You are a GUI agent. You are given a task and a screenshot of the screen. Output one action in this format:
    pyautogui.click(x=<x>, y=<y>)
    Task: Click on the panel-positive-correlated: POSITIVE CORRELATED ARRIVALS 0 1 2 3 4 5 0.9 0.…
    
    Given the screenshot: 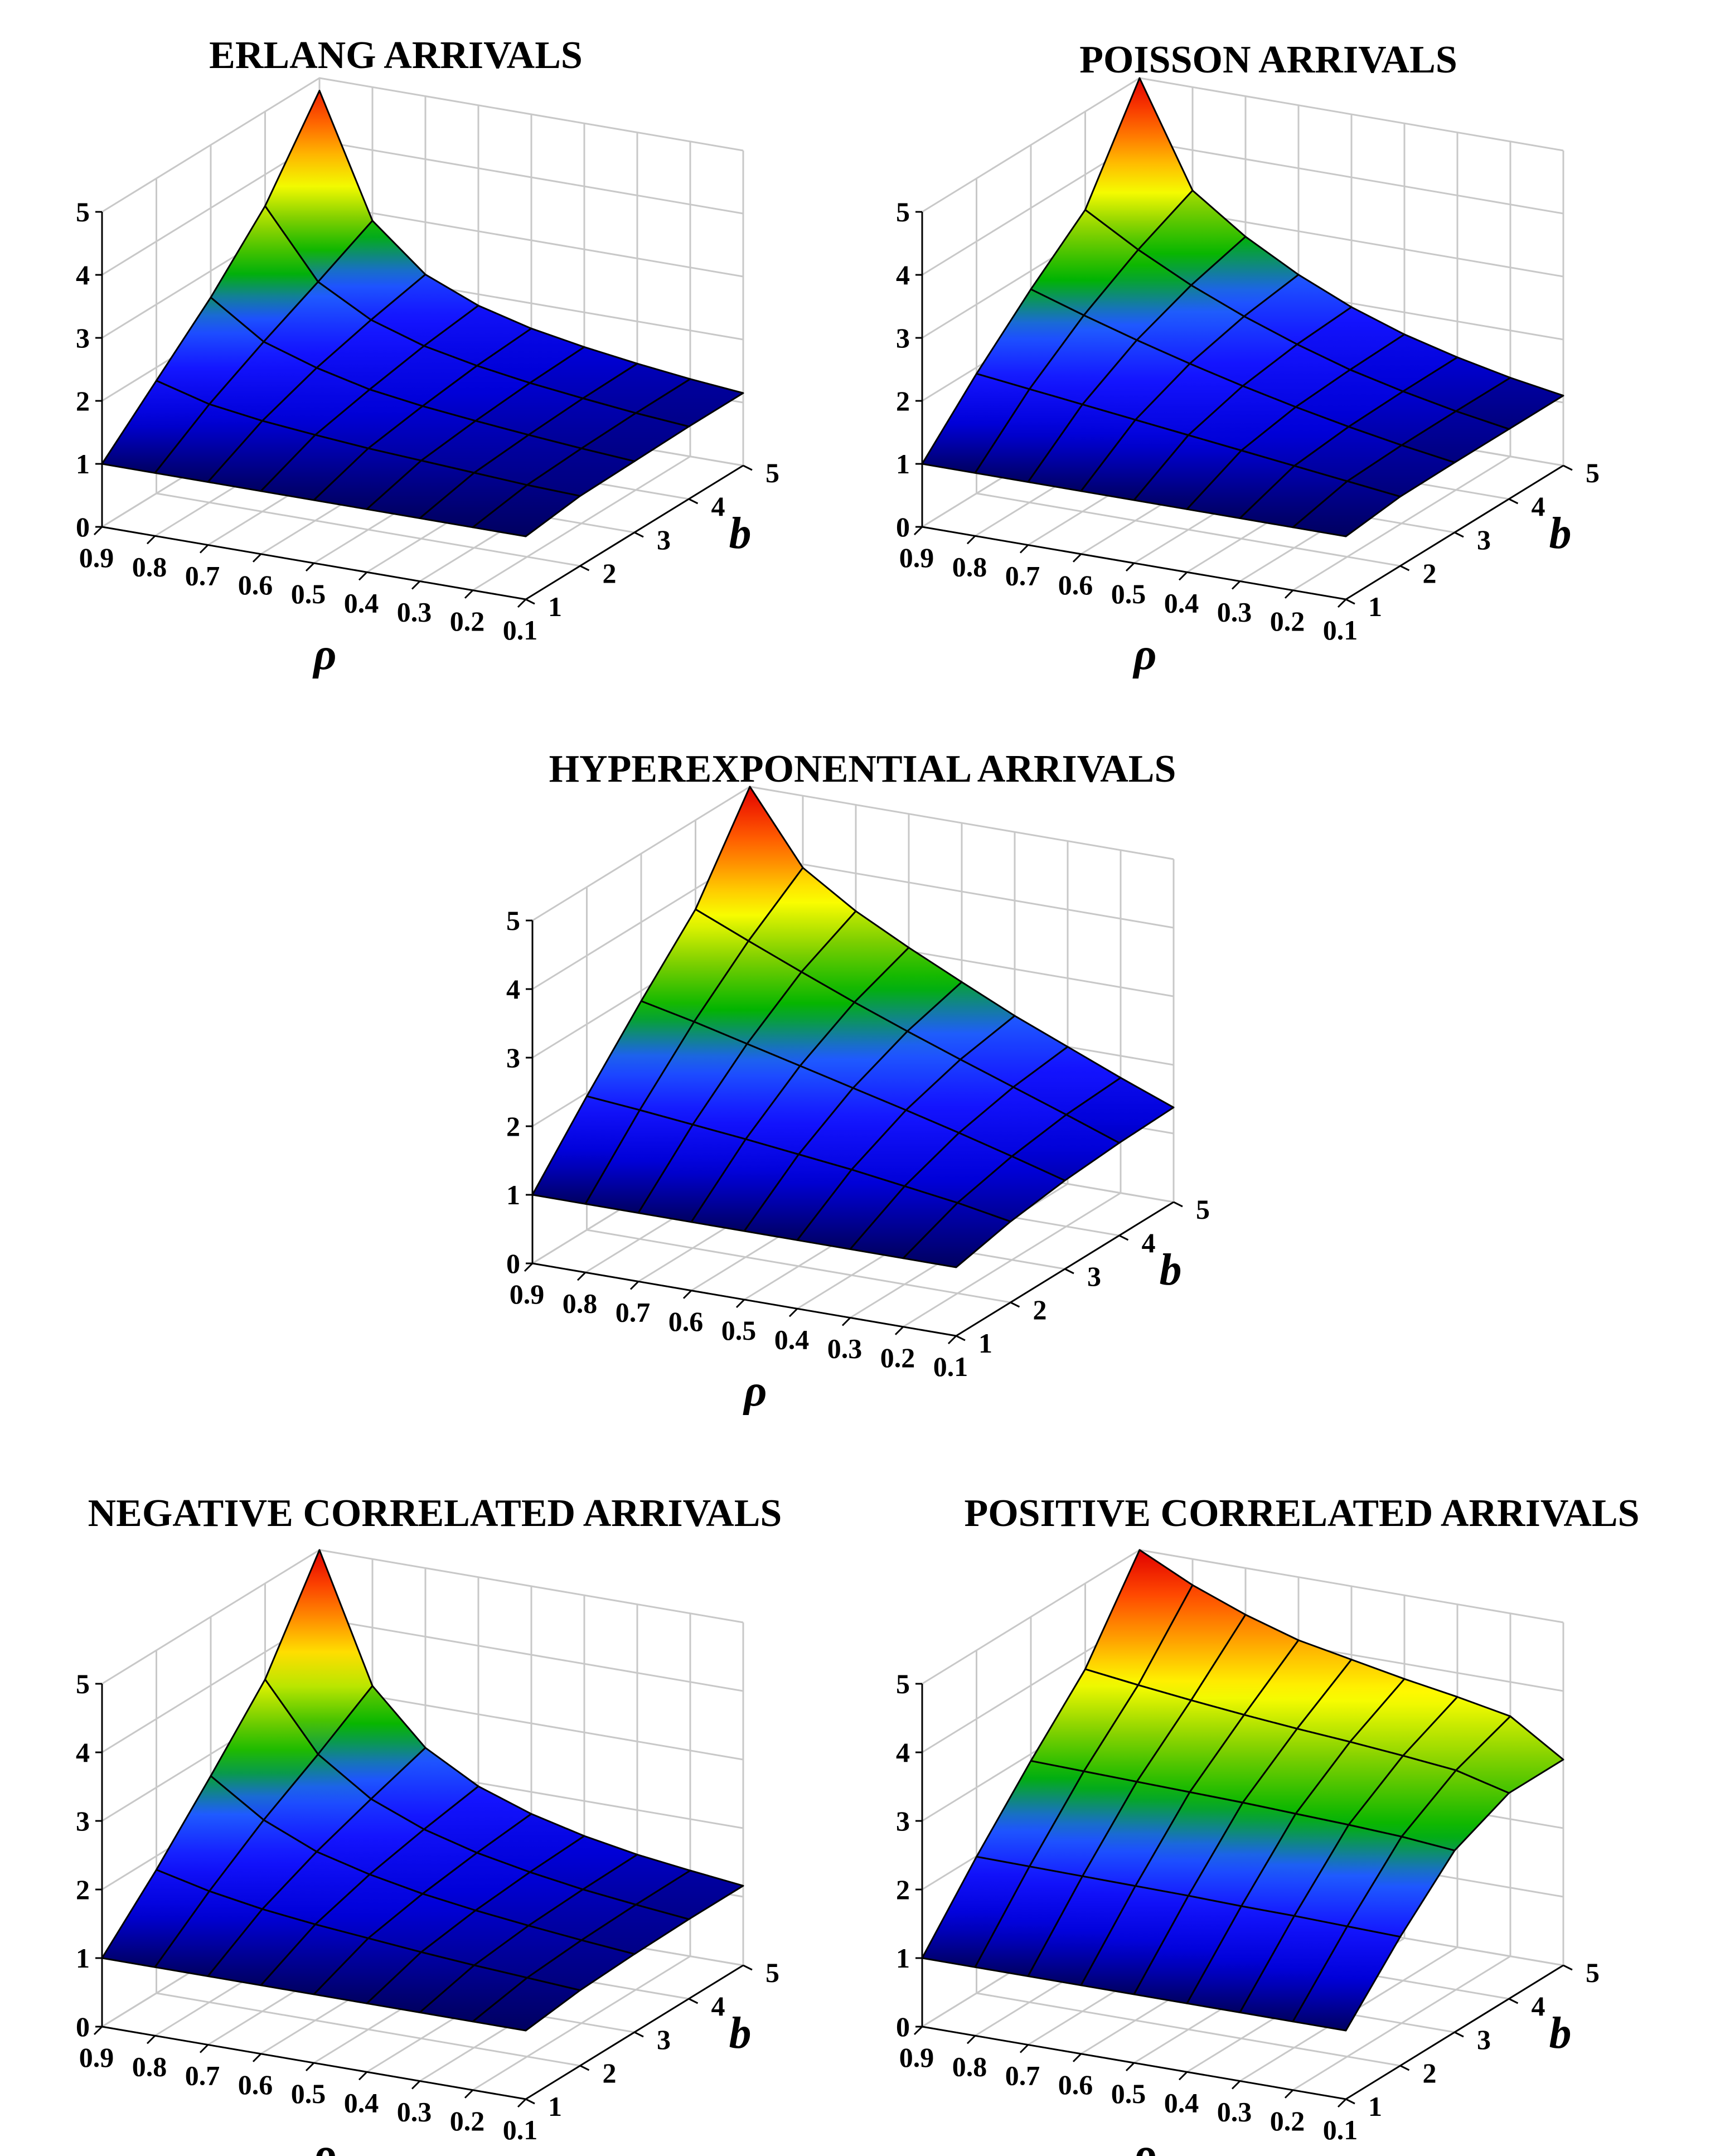 What is the action you would take?
    pyautogui.click(x=1268, y=1824)
    